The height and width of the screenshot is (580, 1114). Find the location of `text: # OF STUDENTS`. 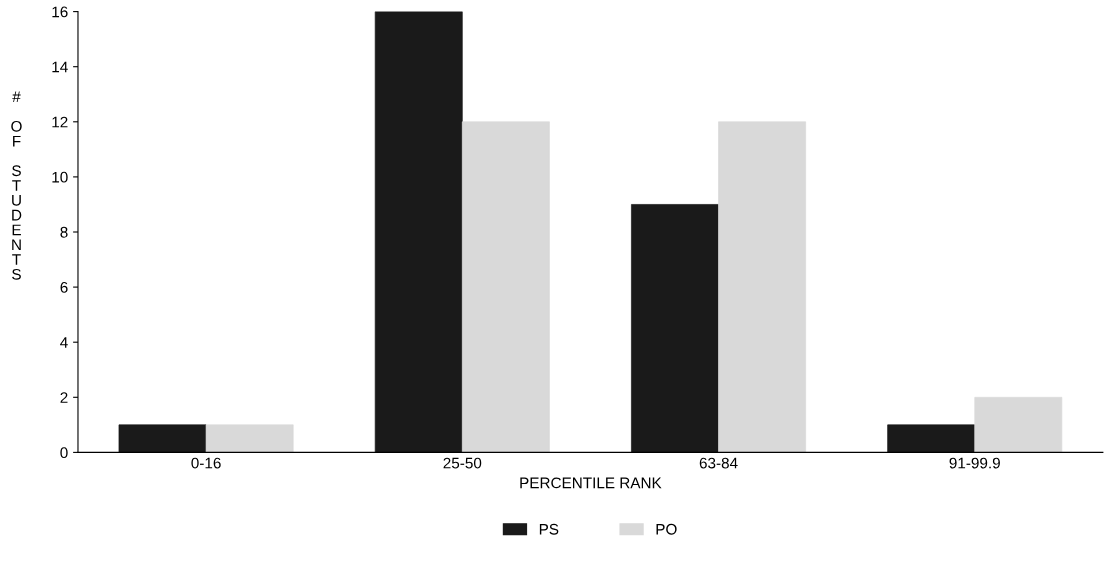

text: # OF STUDENTS is located at coordinates (16, 185).